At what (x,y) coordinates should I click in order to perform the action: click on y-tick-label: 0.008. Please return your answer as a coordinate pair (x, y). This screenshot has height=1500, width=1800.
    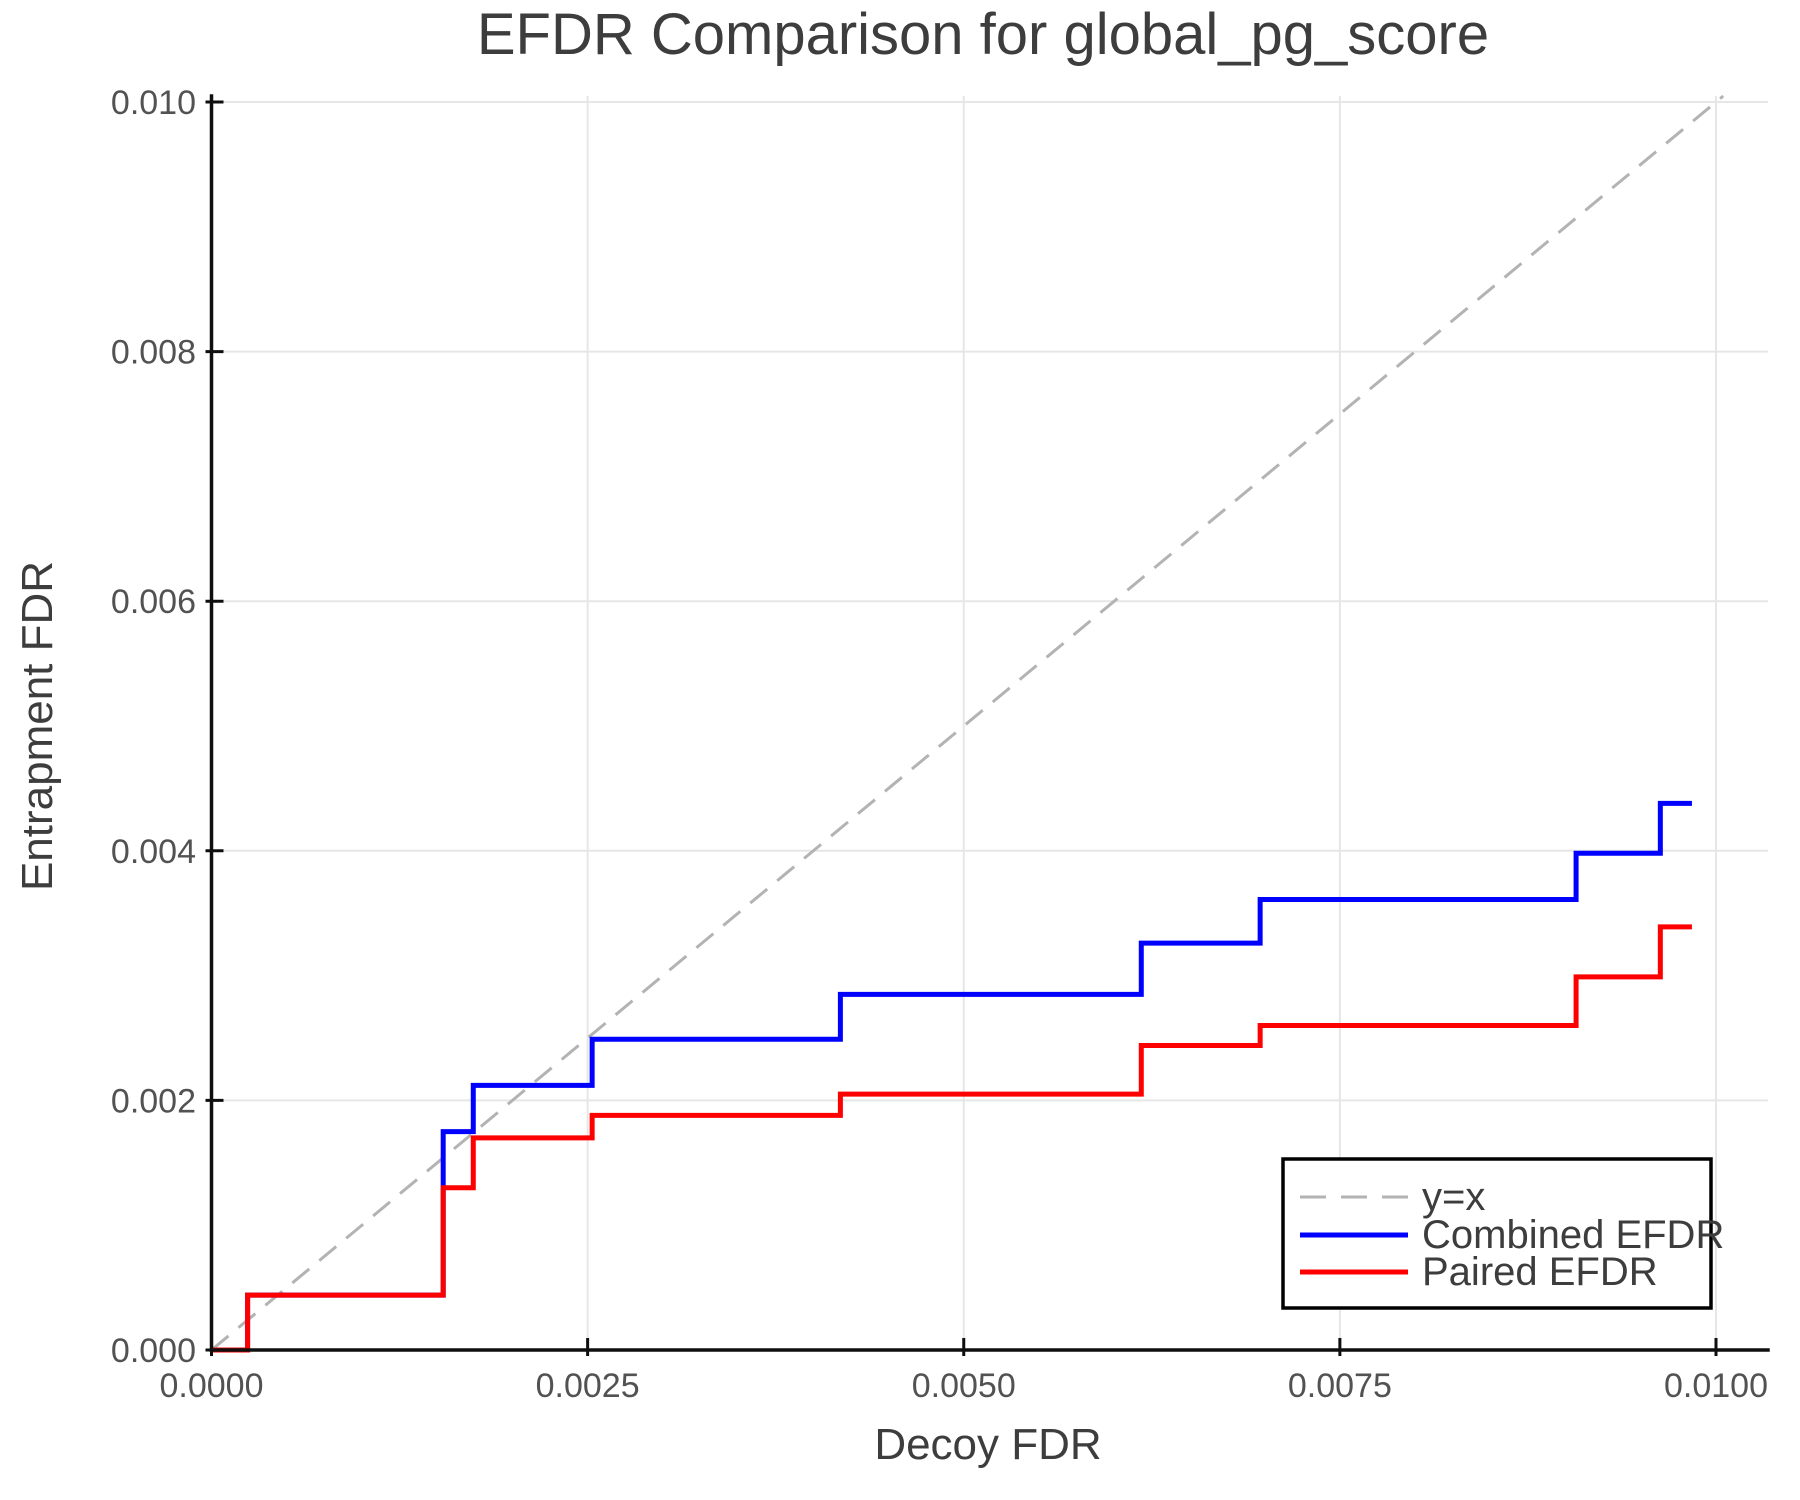
    Looking at the image, I should click on (153, 353).